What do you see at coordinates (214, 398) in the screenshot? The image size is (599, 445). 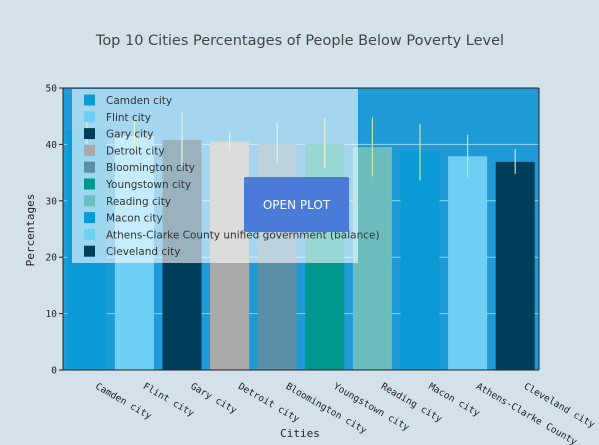 I see `x-tick-label: Gary city` at bounding box center [214, 398].